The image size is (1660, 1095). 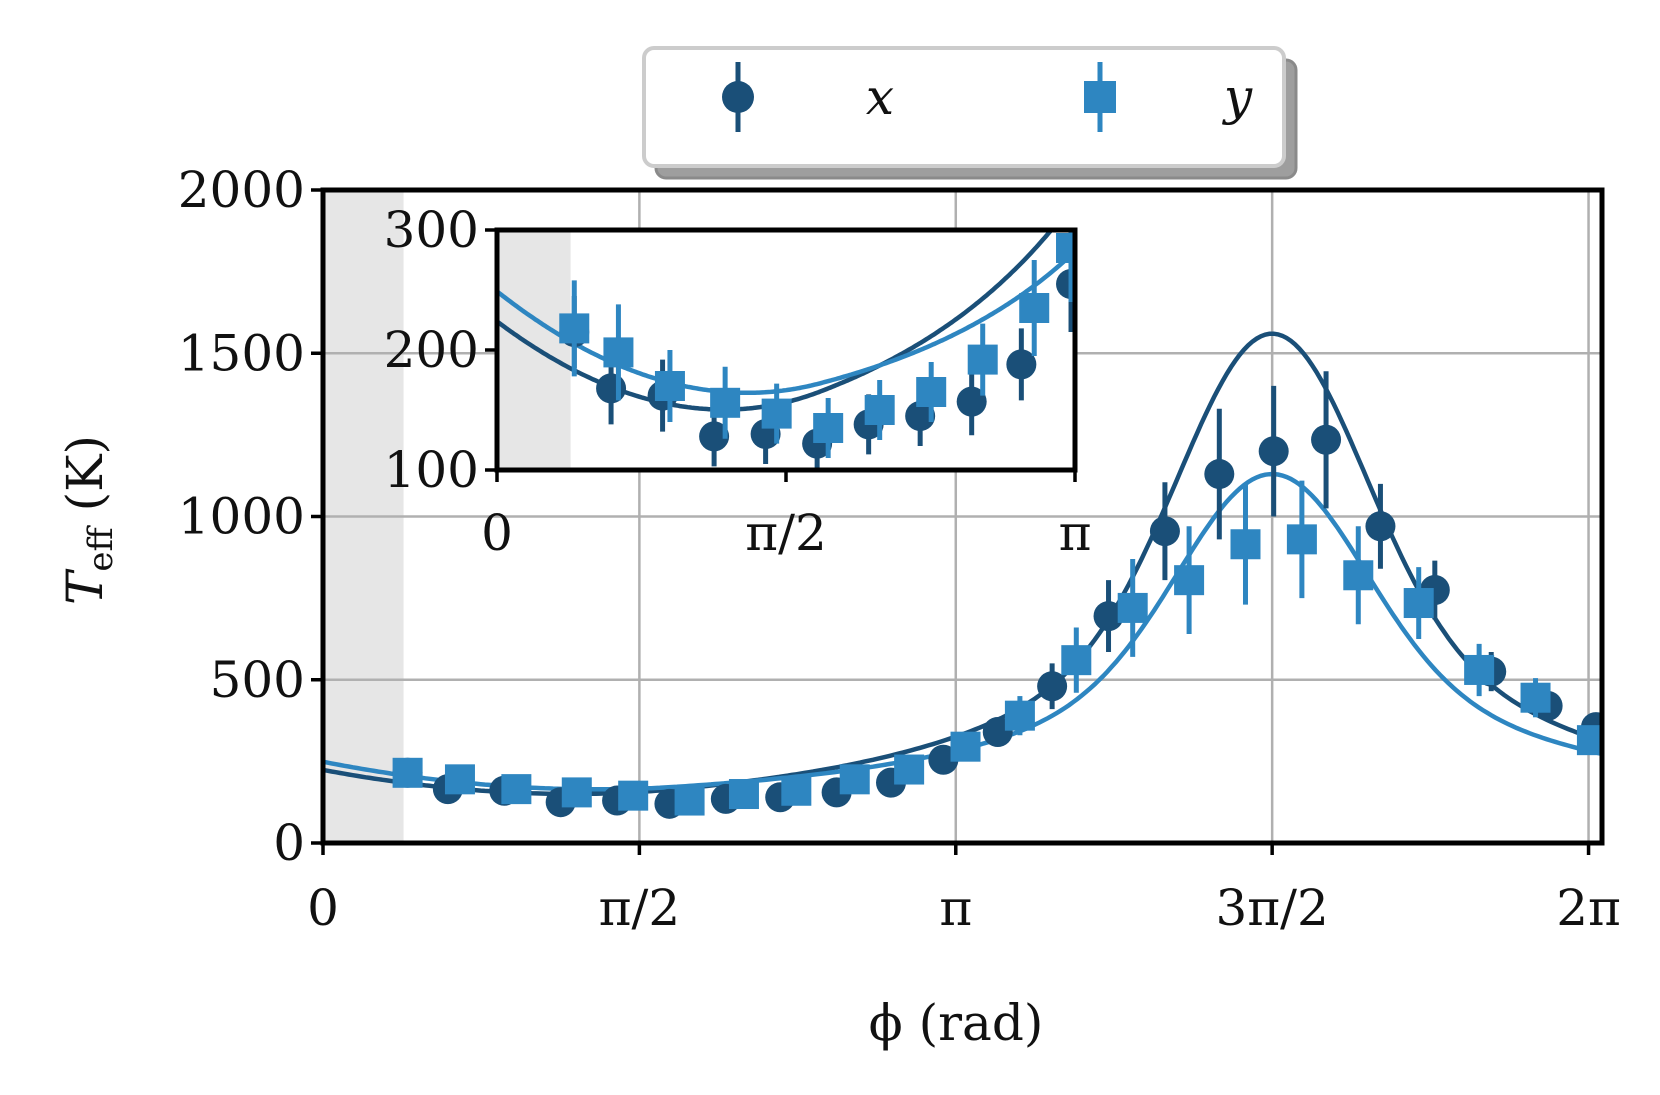 What do you see at coordinates (880, 97) in the screenshot?
I see `legend-label-x: x` at bounding box center [880, 97].